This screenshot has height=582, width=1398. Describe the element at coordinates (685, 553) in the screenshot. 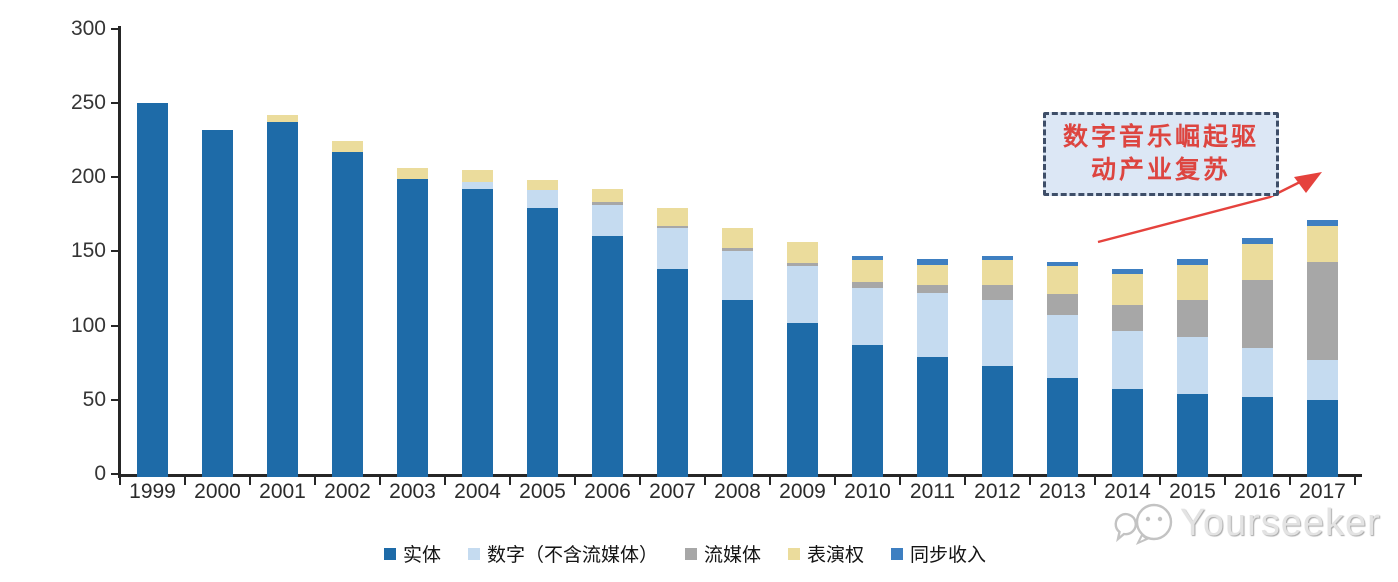

I see `chart-legend: 实体 数字（不含流媒体） 流媒体 表演权 同步收入` at that location.